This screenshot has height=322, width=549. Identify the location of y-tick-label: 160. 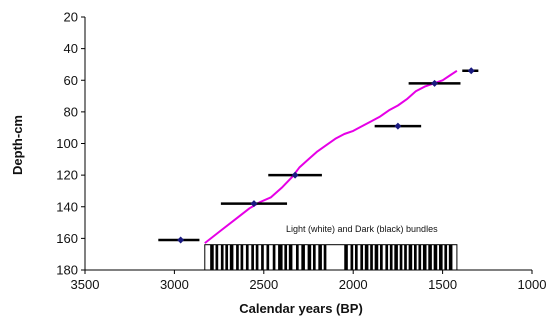
(67, 238).